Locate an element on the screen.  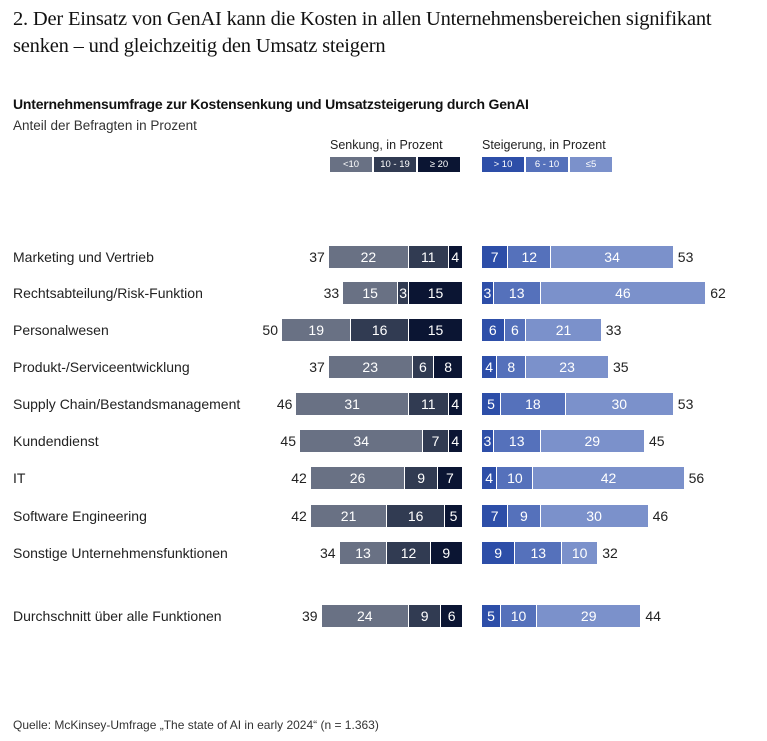
total-senkung-label: 50 is located at coordinates (270, 330).